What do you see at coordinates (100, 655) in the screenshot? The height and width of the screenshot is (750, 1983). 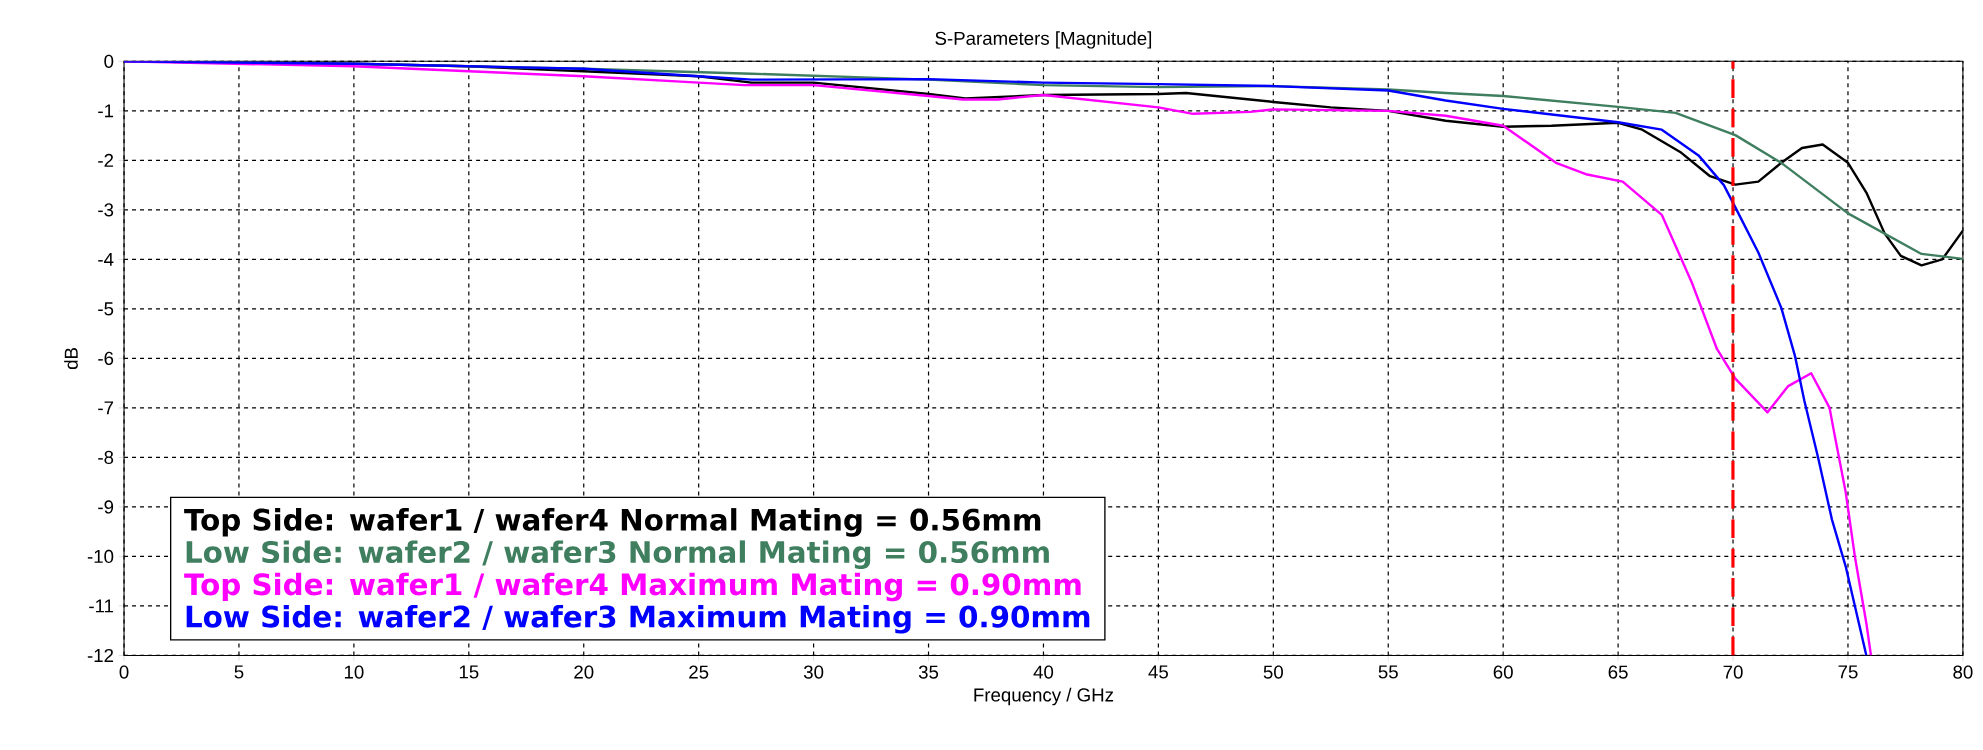 I see `y-tick-label: -12` at bounding box center [100, 655].